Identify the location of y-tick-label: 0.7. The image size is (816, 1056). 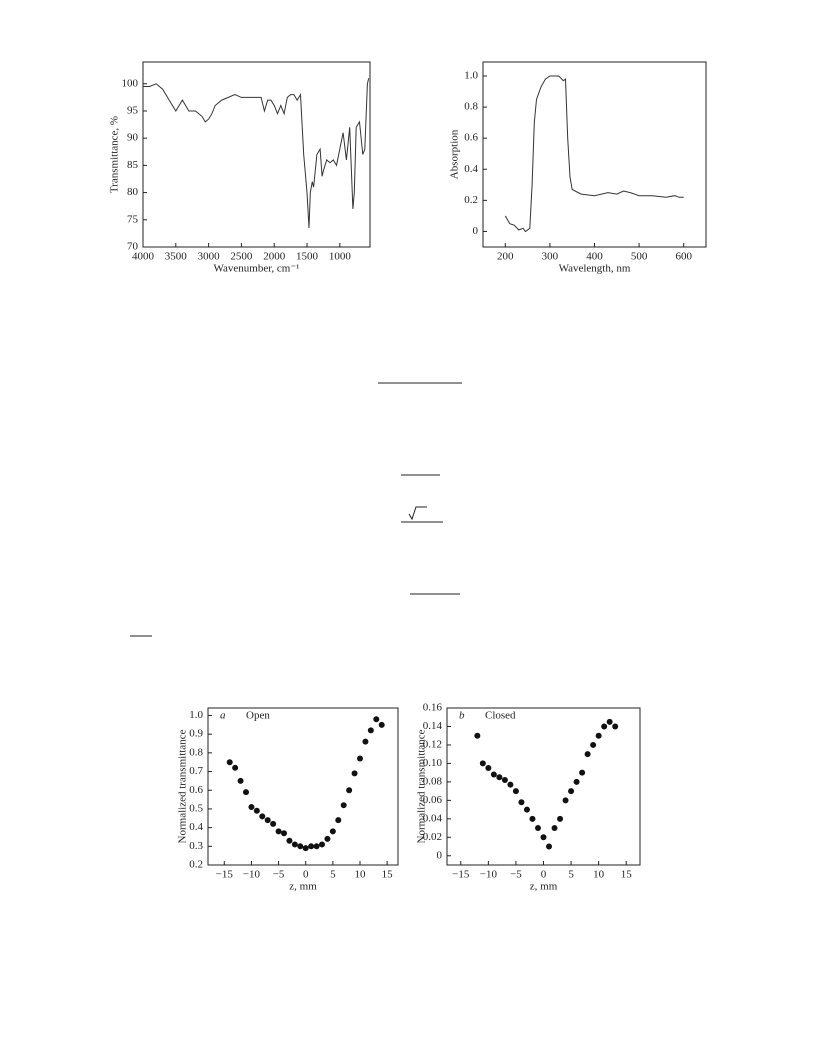
(196, 771).